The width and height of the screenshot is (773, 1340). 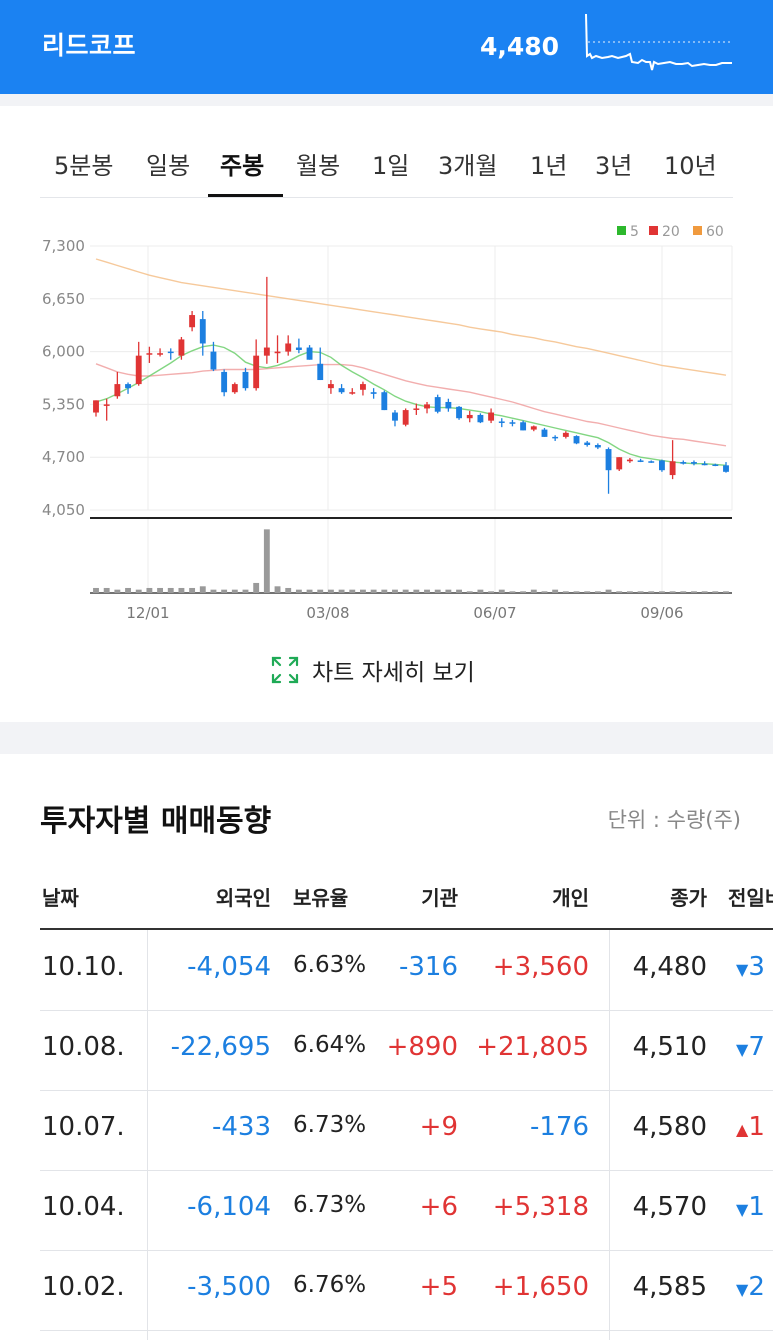 I want to click on row-date: 10.08., so click(x=83, y=1047).